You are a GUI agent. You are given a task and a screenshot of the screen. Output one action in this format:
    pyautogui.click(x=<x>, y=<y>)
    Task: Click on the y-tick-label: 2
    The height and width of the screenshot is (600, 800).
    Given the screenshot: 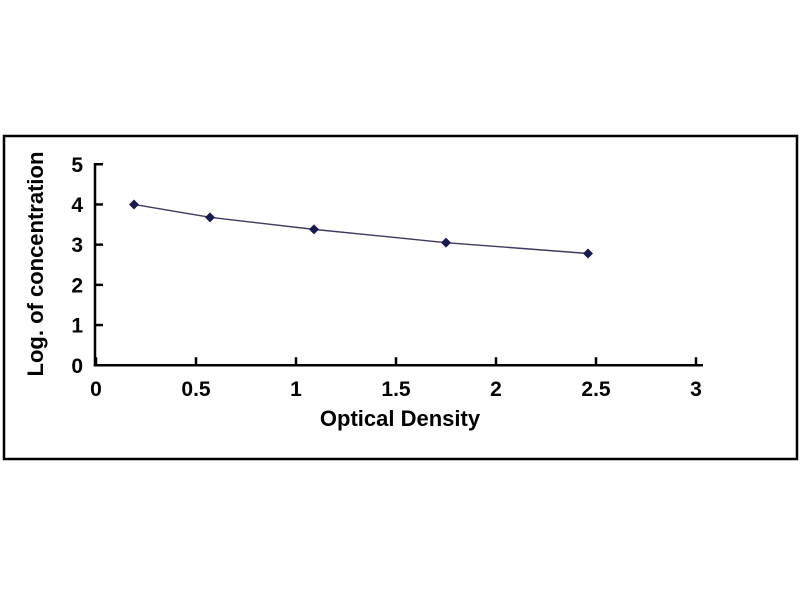 What is the action you would take?
    pyautogui.click(x=77, y=285)
    